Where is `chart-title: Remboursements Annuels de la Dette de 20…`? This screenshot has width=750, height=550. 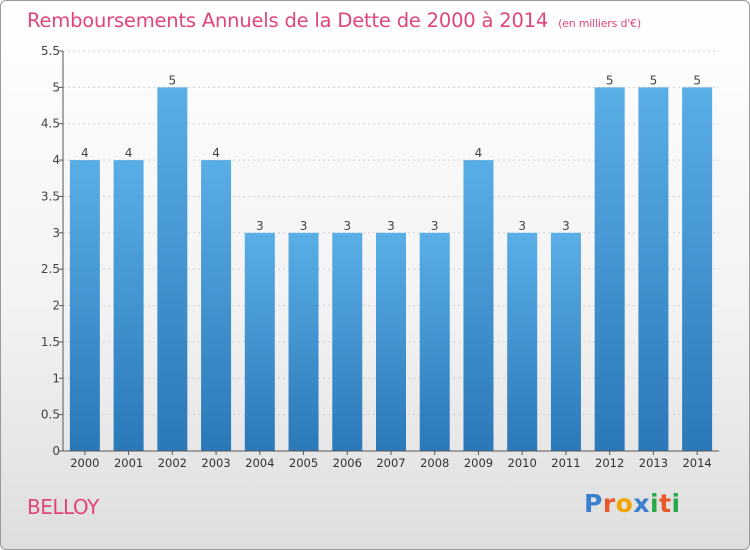 chart-title: Remboursements Annuels de la Dette de 20… is located at coordinates (334, 20).